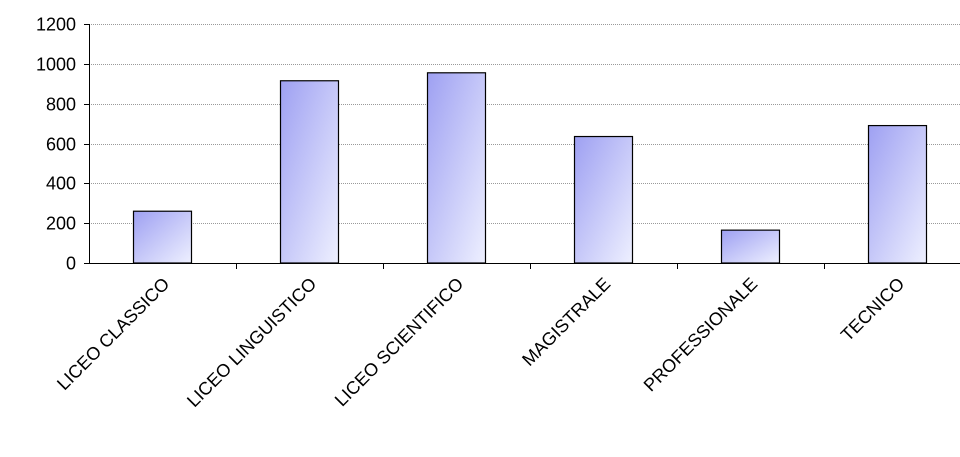 Image resolution: width=960 pixels, height=457 pixels. I want to click on y-tick-label: 400, so click(61, 184).